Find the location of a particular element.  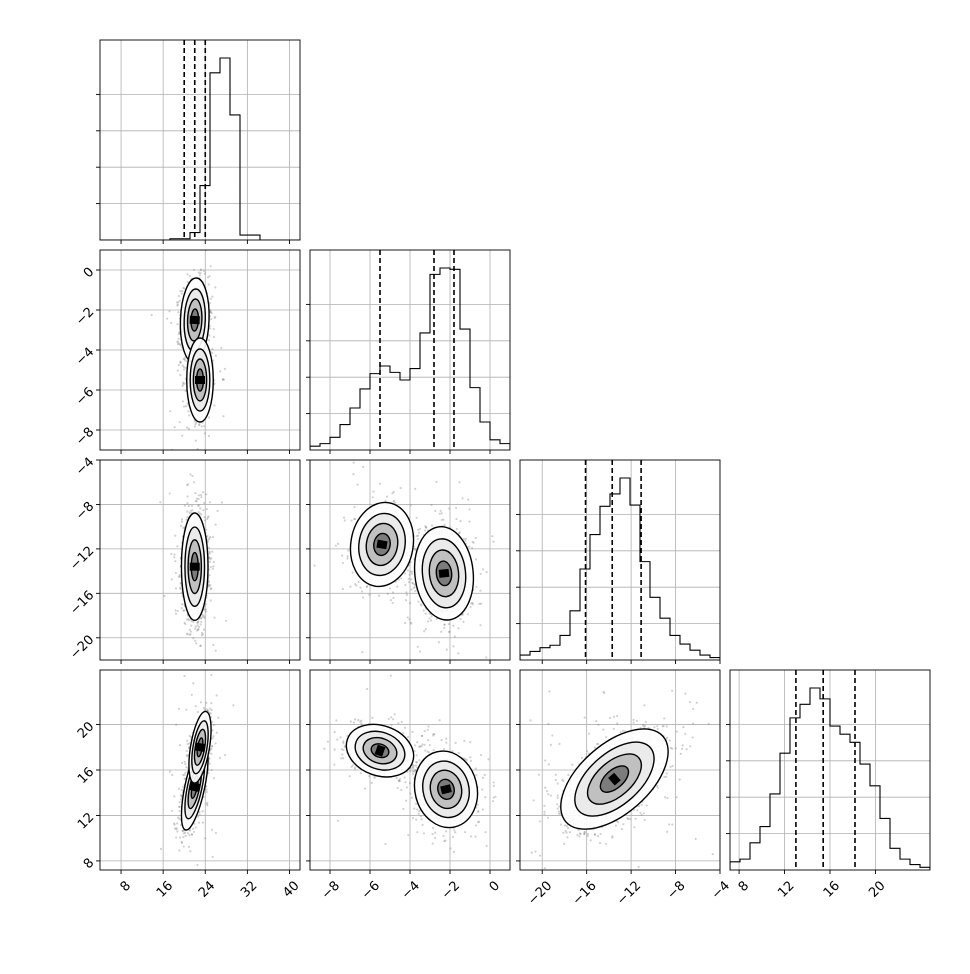

y-tick-label: −4 is located at coordinates (85, 357).